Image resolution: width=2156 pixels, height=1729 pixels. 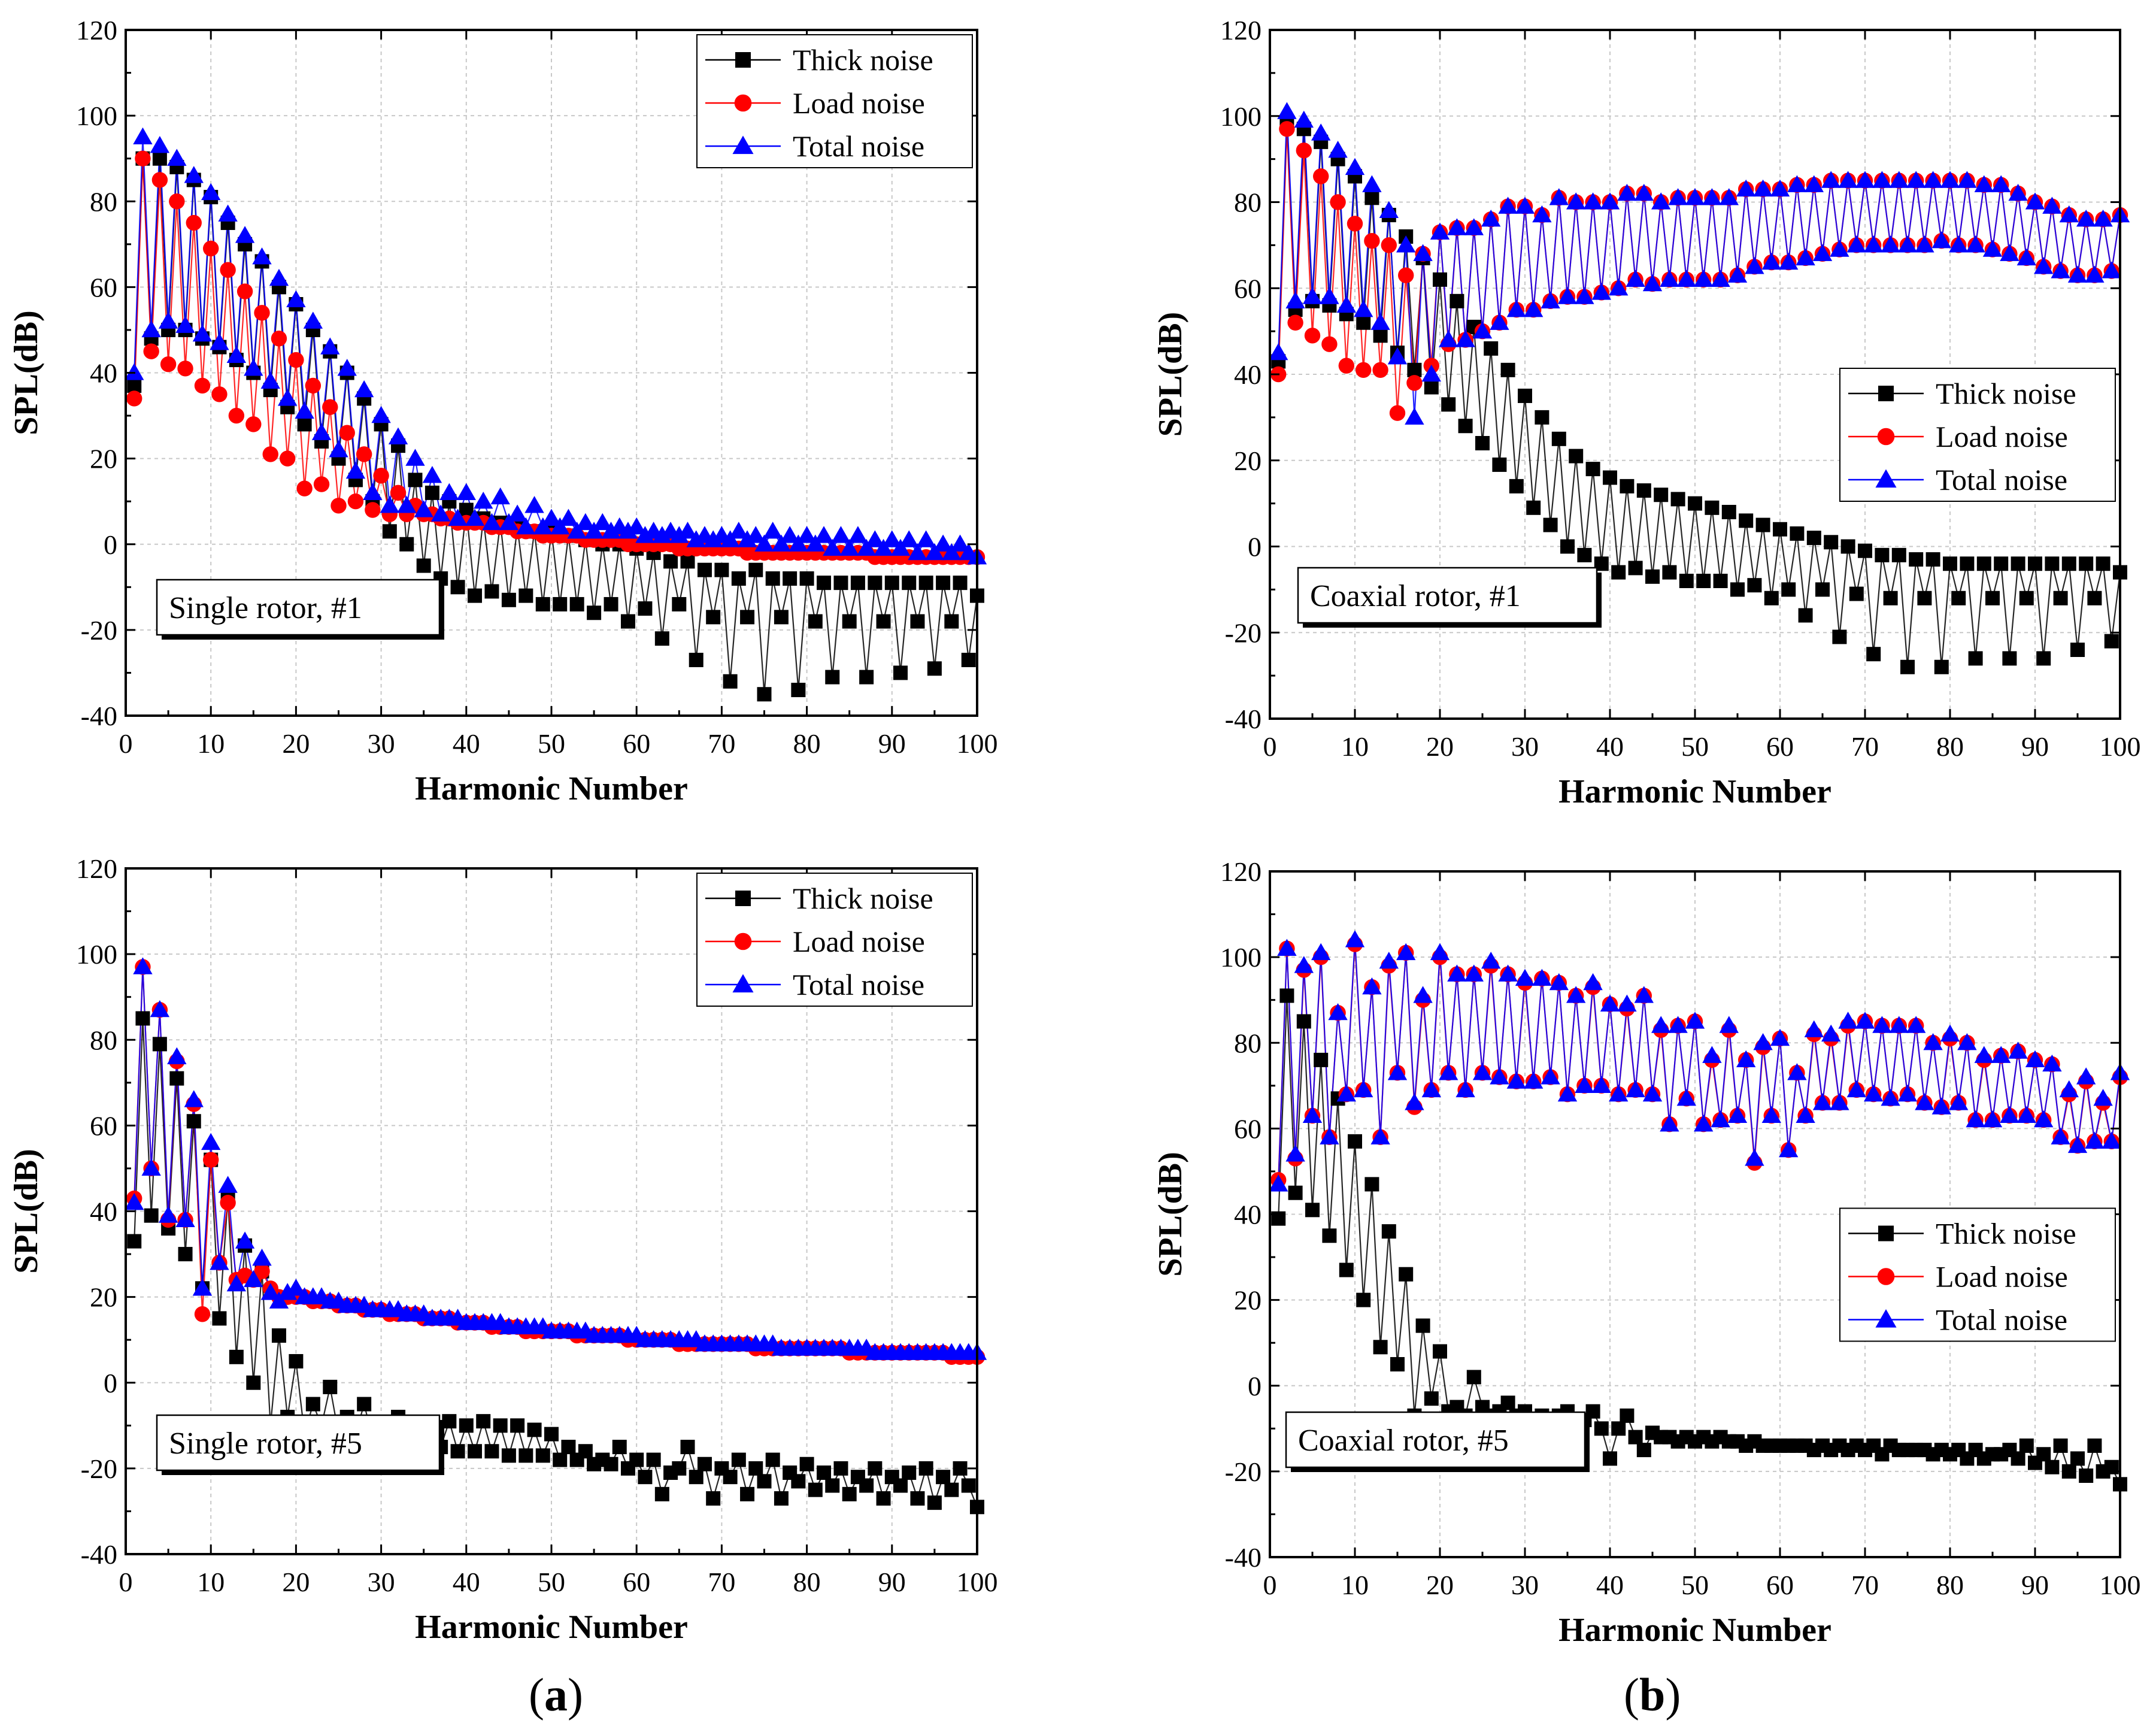 What do you see at coordinates (1437, 1441) in the screenshot?
I see `panel-title-box: Coaxial rotor, #5` at bounding box center [1437, 1441].